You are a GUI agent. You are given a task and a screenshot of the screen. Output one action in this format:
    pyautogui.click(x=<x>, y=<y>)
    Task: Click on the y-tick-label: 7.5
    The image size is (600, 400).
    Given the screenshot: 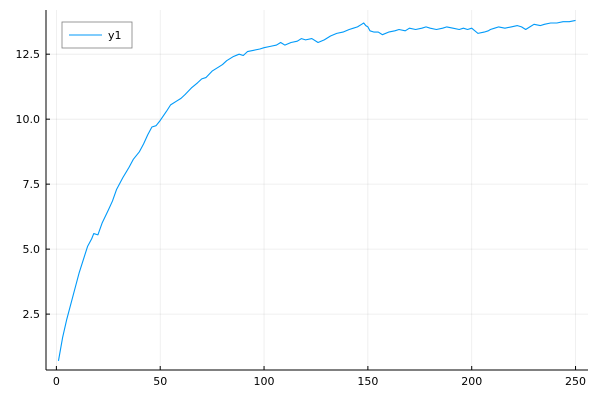 What is the action you would take?
    pyautogui.click(x=32, y=184)
    